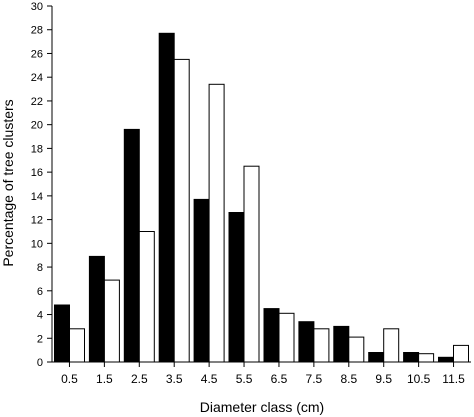 This screenshot has width=474, height=417. I want to click on bar-series-2-3.5, so click(181, 210).